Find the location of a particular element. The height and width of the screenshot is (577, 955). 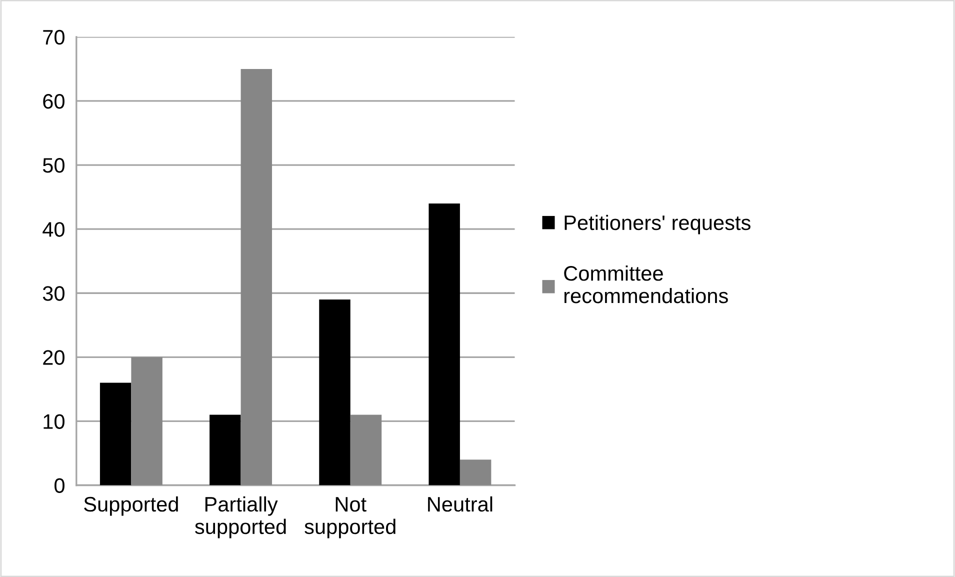

y-tick-label: 10 is located at coordinates (54, 421).